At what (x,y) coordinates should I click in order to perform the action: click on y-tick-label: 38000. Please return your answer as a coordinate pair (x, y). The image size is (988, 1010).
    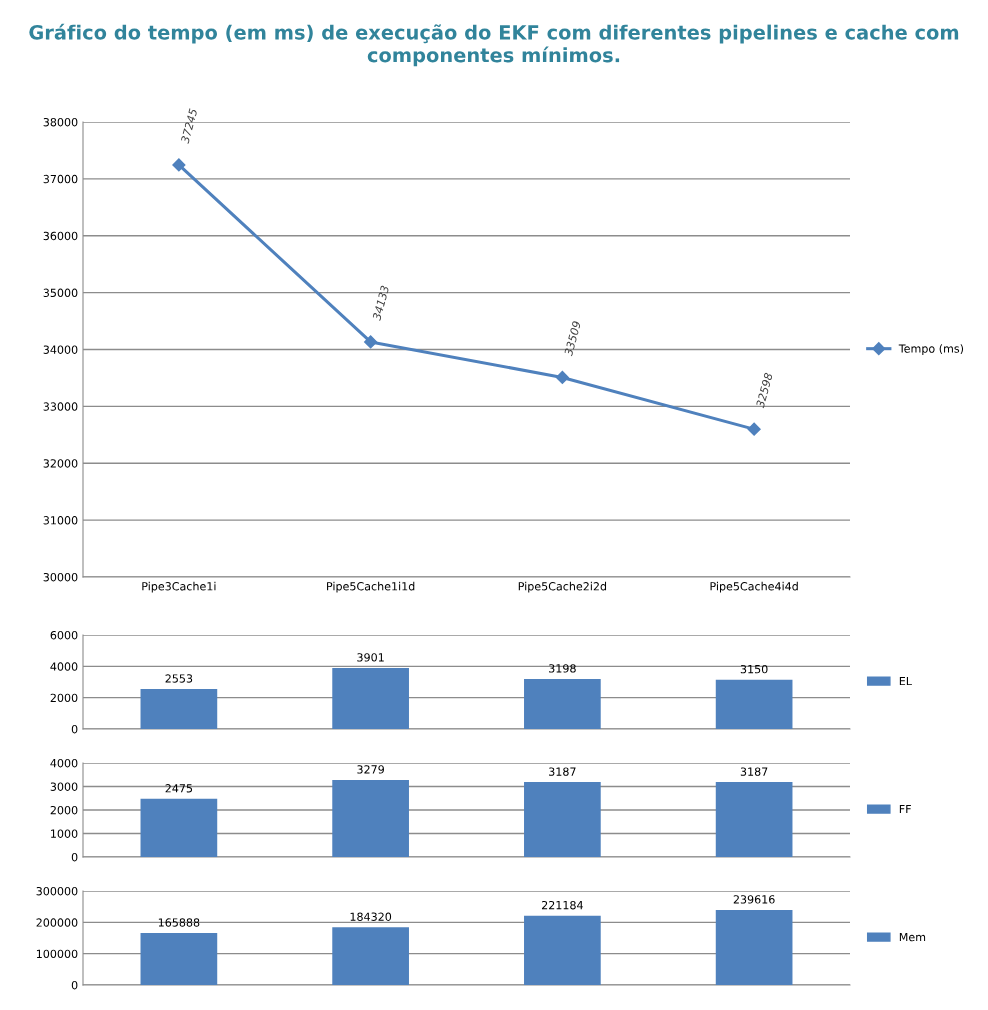
    Looking at the image, I should click on (60, 122).